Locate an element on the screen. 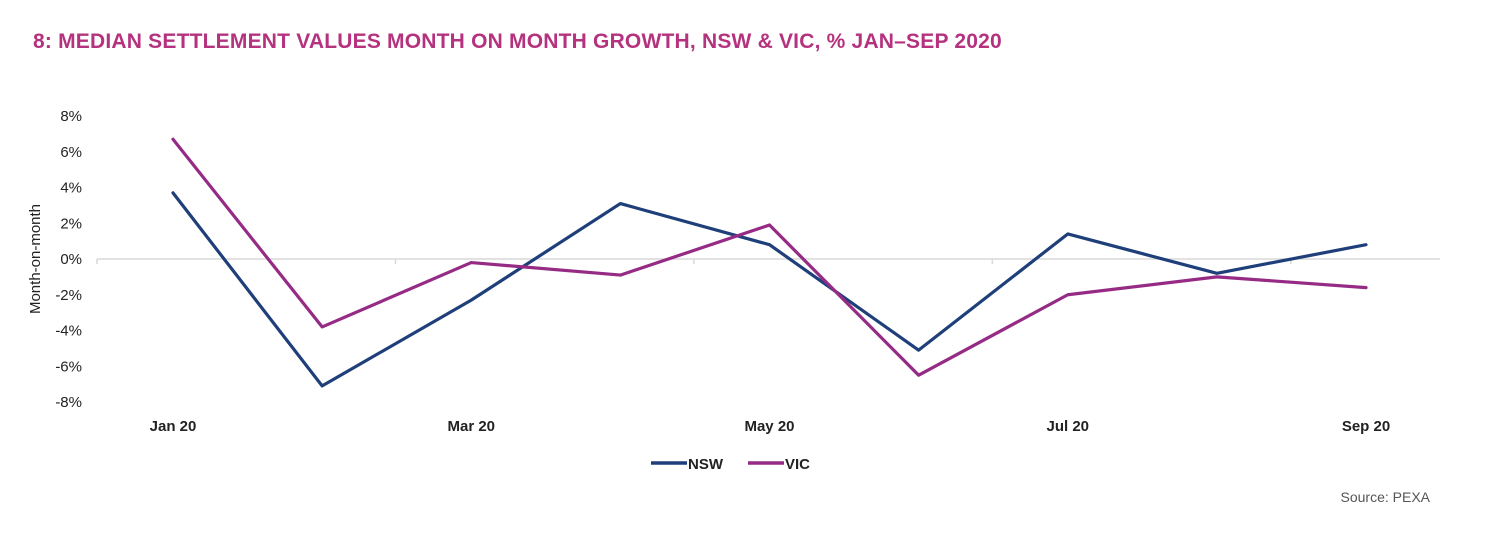 This screenshot has height=557, width=1492. source-note: Source: PEXA is located at coordinates (1385, 497).